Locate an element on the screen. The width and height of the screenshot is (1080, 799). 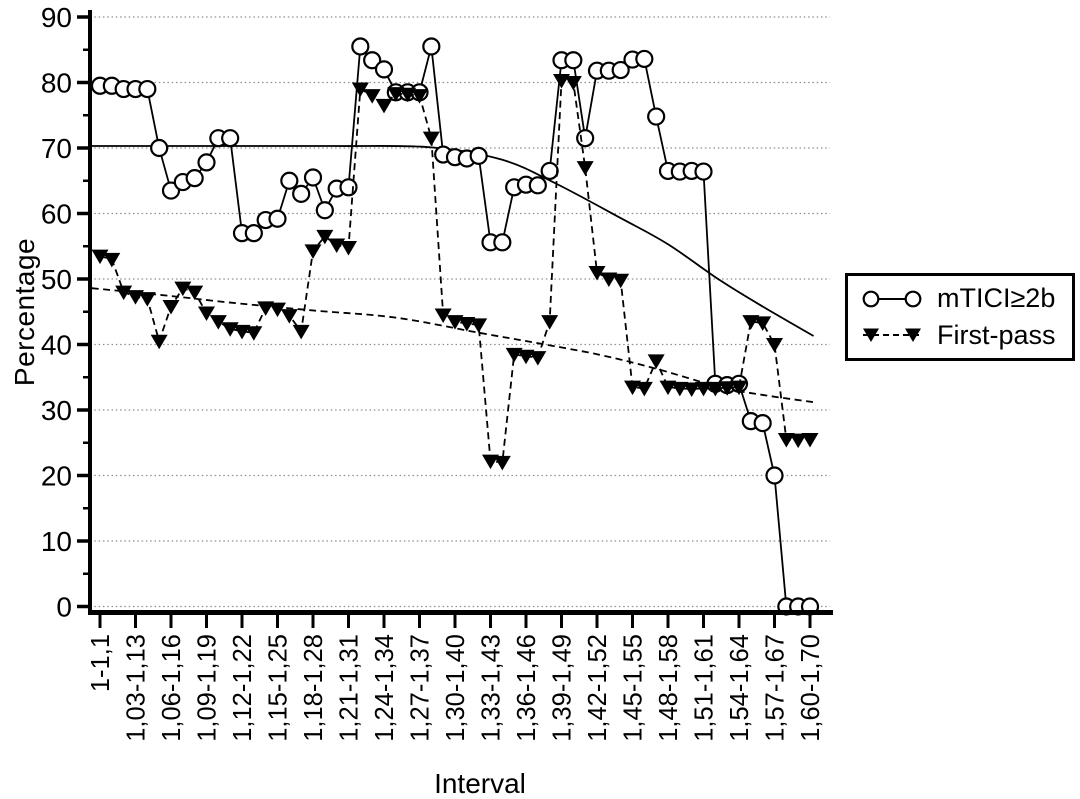
x-tick-label: 1,30-1,40 is located at coordinates (456, 688).